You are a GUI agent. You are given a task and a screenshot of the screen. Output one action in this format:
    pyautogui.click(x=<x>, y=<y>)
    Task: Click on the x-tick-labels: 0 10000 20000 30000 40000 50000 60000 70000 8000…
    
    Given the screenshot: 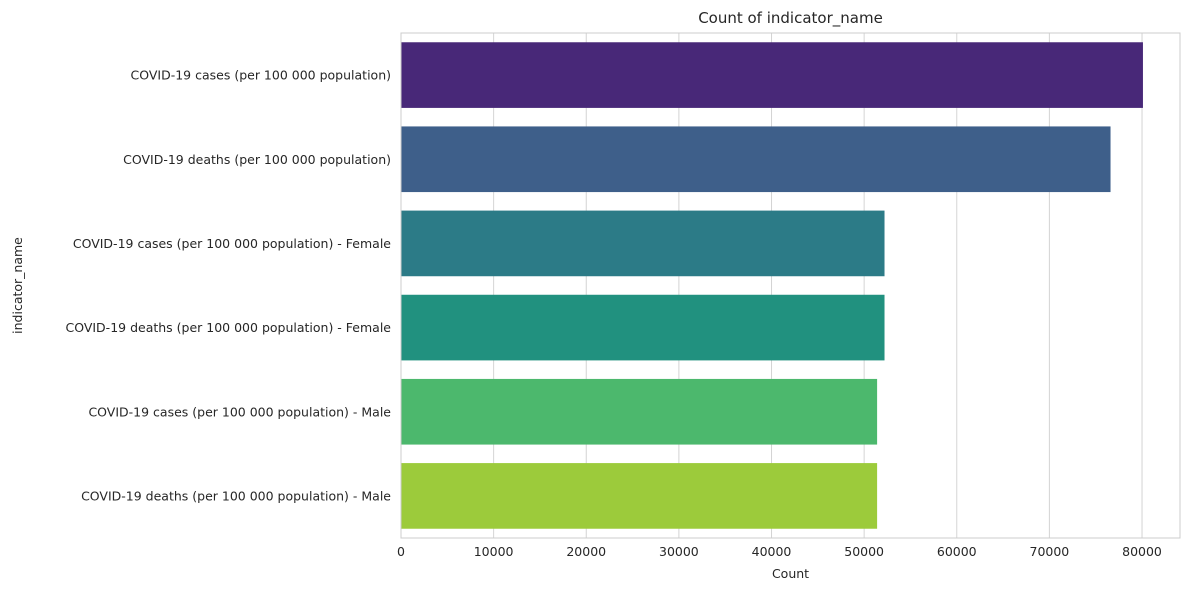 What is the action you would take?
    pyautogui.click(x=779, y=551)
    